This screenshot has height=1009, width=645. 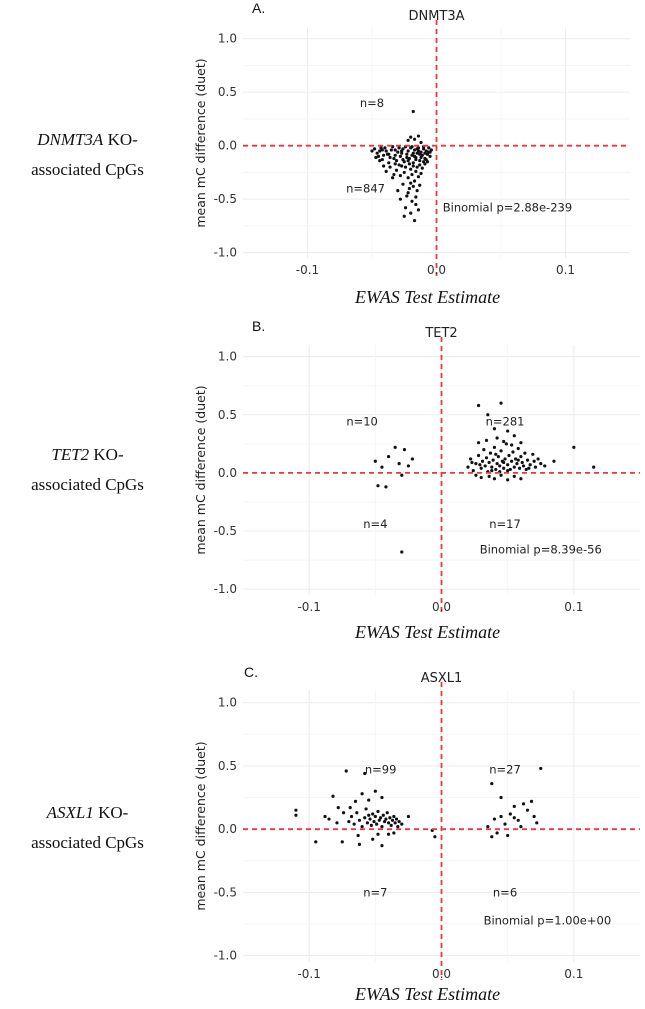 I want to click on annotation: Binomial p=2.88e-239, so click(x=507, y=208).